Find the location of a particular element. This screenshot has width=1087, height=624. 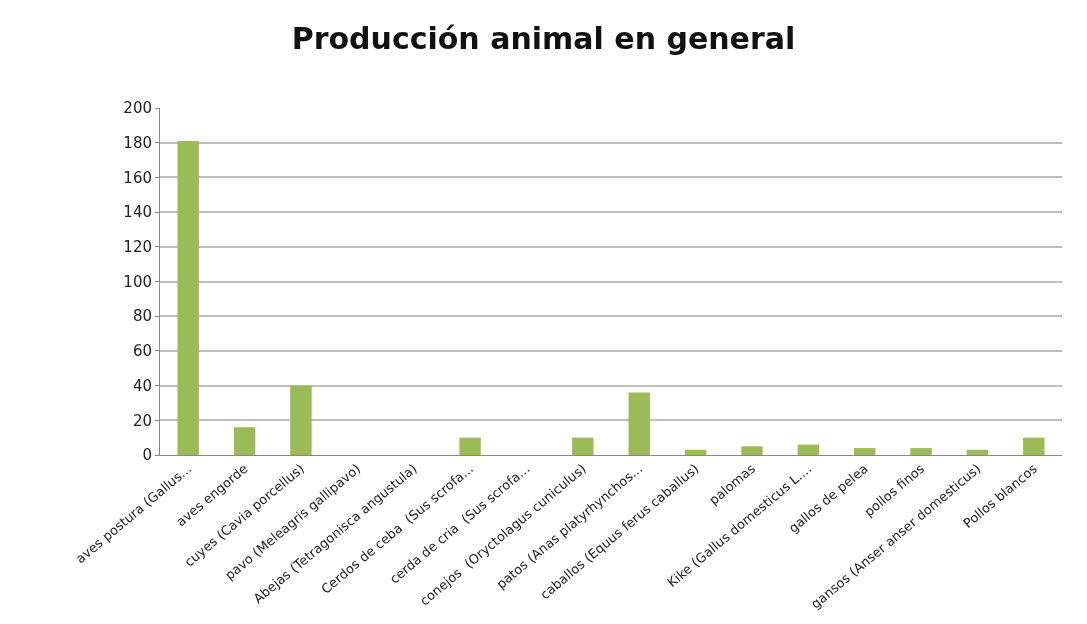

y-tick-label: 120 is located at coordinates (137, 247).